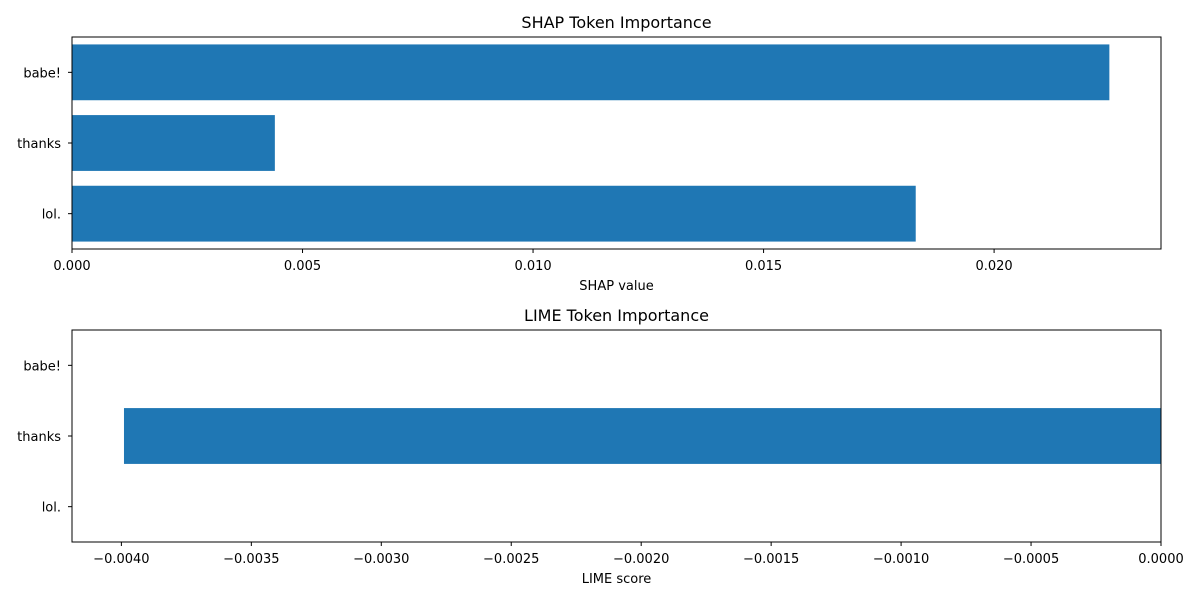  I want to click on lime-xtick-label: −0.0035, so click(251, 559).